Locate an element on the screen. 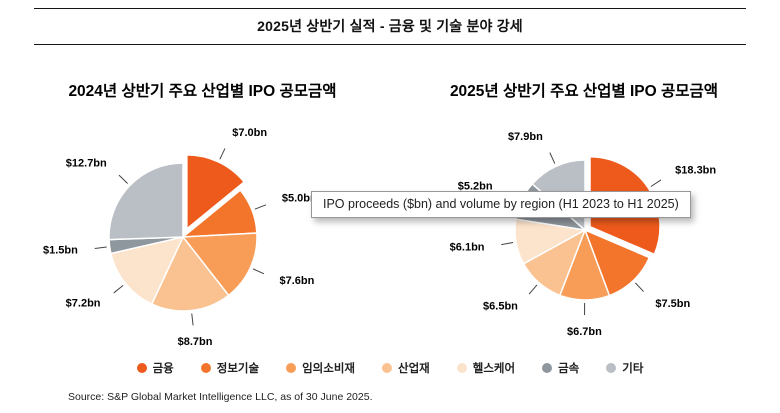 Image resolution: width=780 pixels, height=413 pixels. pie-slice-산업재 is located at coordinates (190, 273).